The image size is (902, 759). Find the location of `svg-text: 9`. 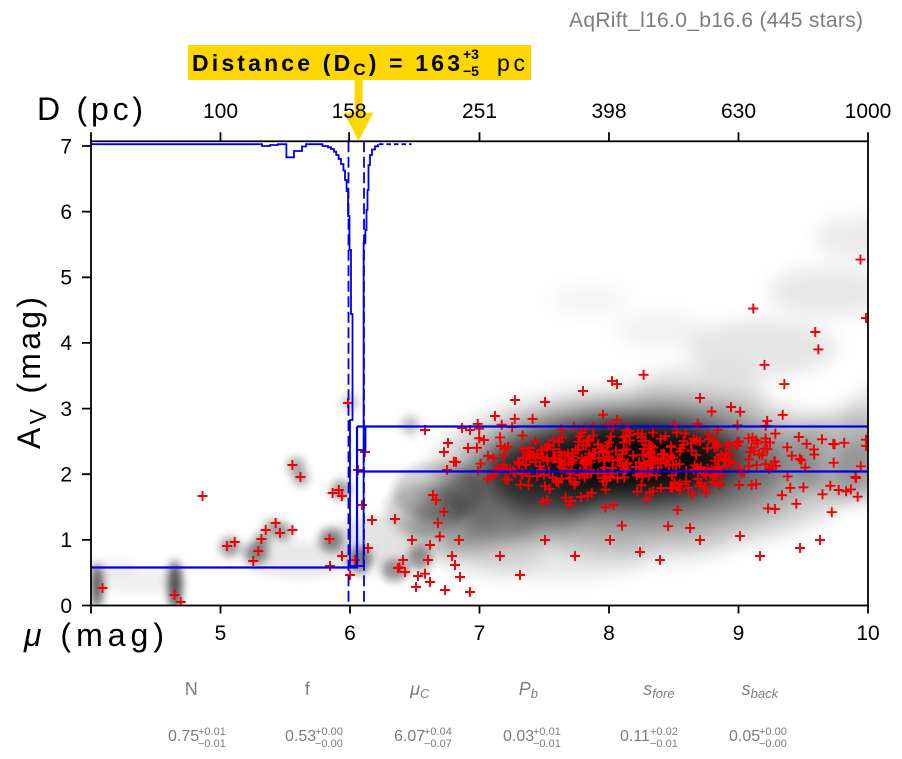

svg-text: 9 is located at coordinates (739, 633).